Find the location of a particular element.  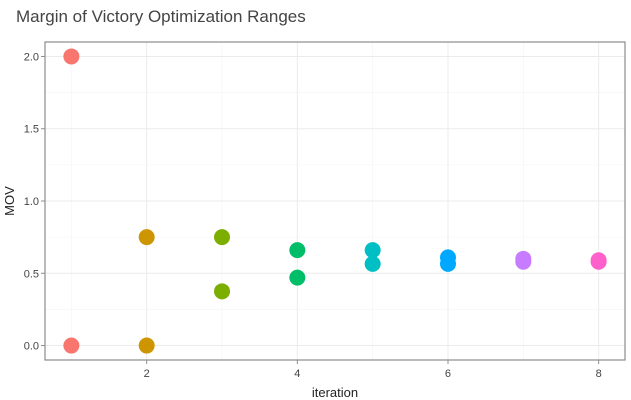

x-tick-label: 8 is located at coordinates (599, 374).